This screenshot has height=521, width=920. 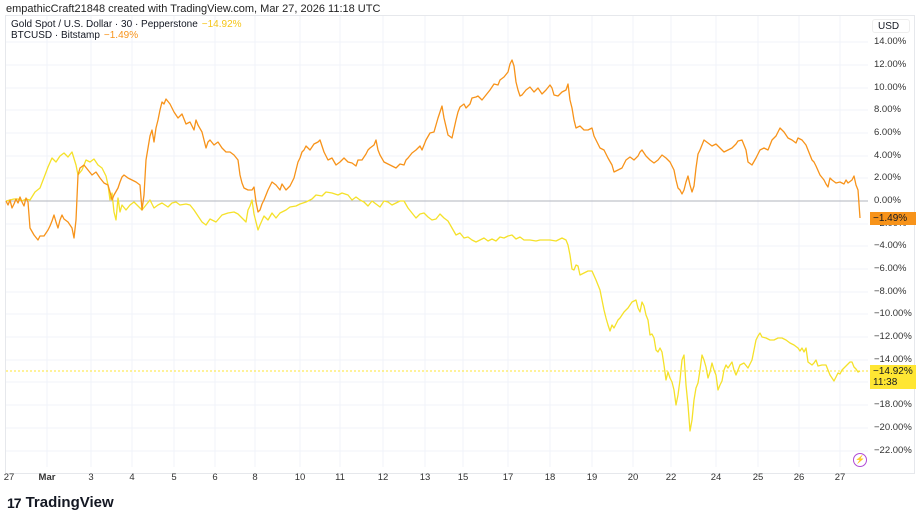 I want to click on y-tick: 12.00%, so click(x=890, y=64).